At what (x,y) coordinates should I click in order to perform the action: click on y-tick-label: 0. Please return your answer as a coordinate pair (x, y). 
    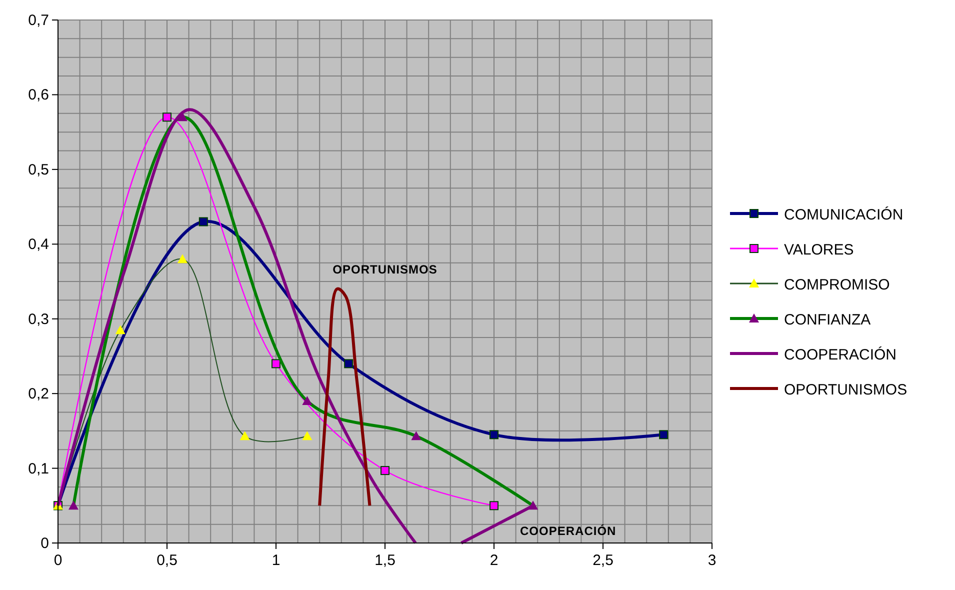
    Looking at the image, I should click on (44, 543).